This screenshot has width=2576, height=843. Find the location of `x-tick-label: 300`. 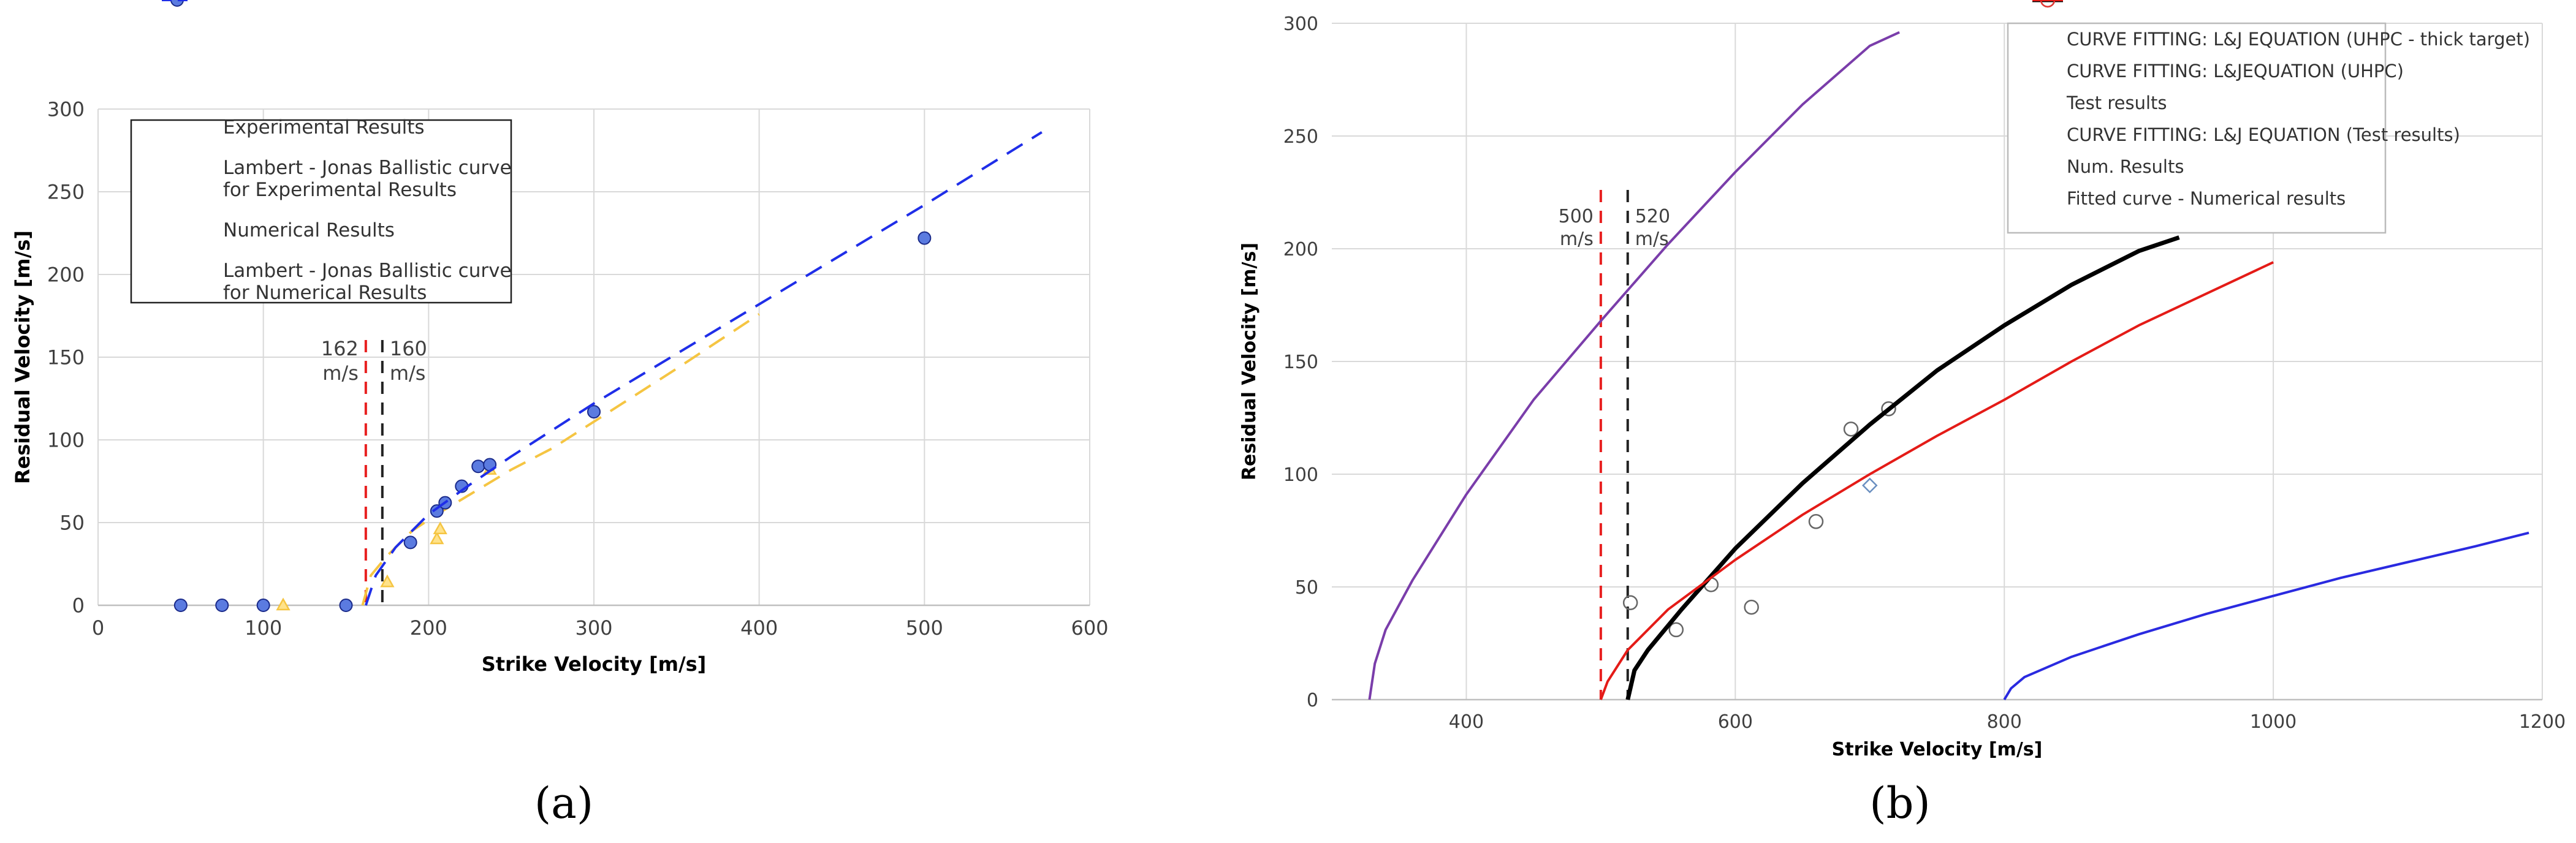

x-tick-label: 300 is located at coordinates (593, 628).